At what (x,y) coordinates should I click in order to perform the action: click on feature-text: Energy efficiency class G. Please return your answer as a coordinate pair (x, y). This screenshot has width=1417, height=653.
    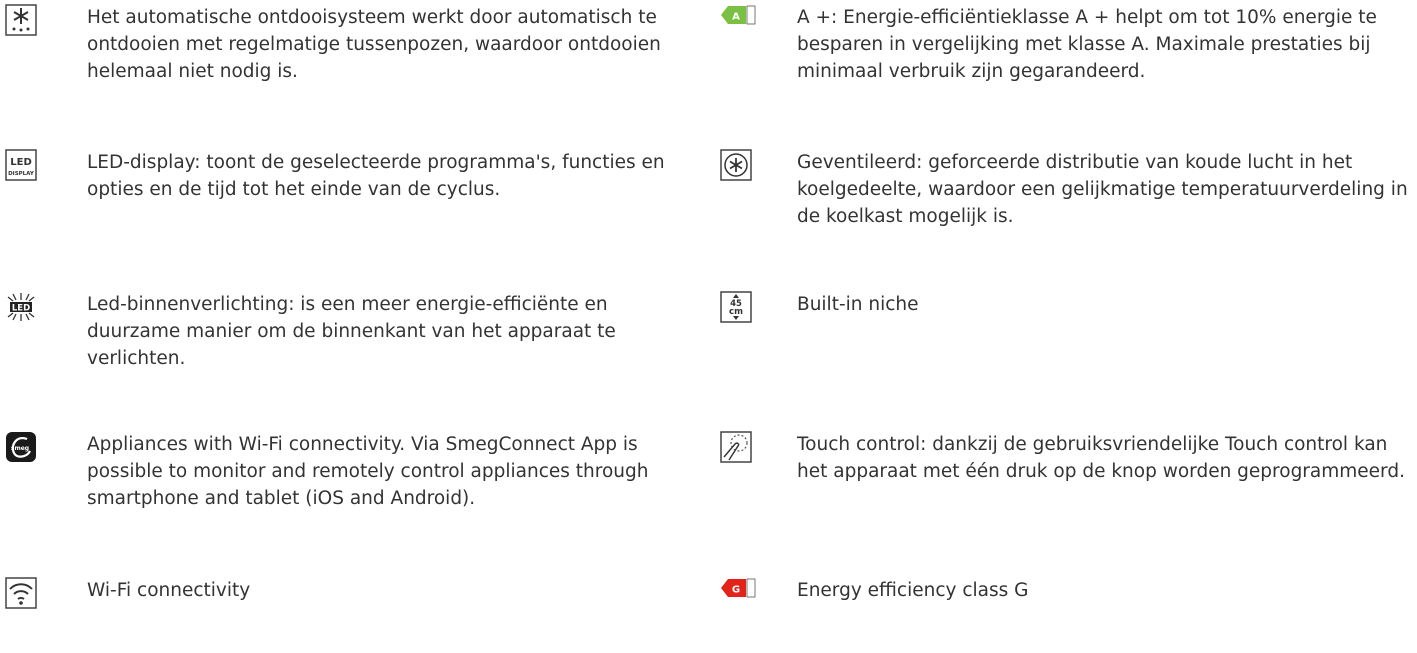
    Looking at the image, I should click on (913, 590).